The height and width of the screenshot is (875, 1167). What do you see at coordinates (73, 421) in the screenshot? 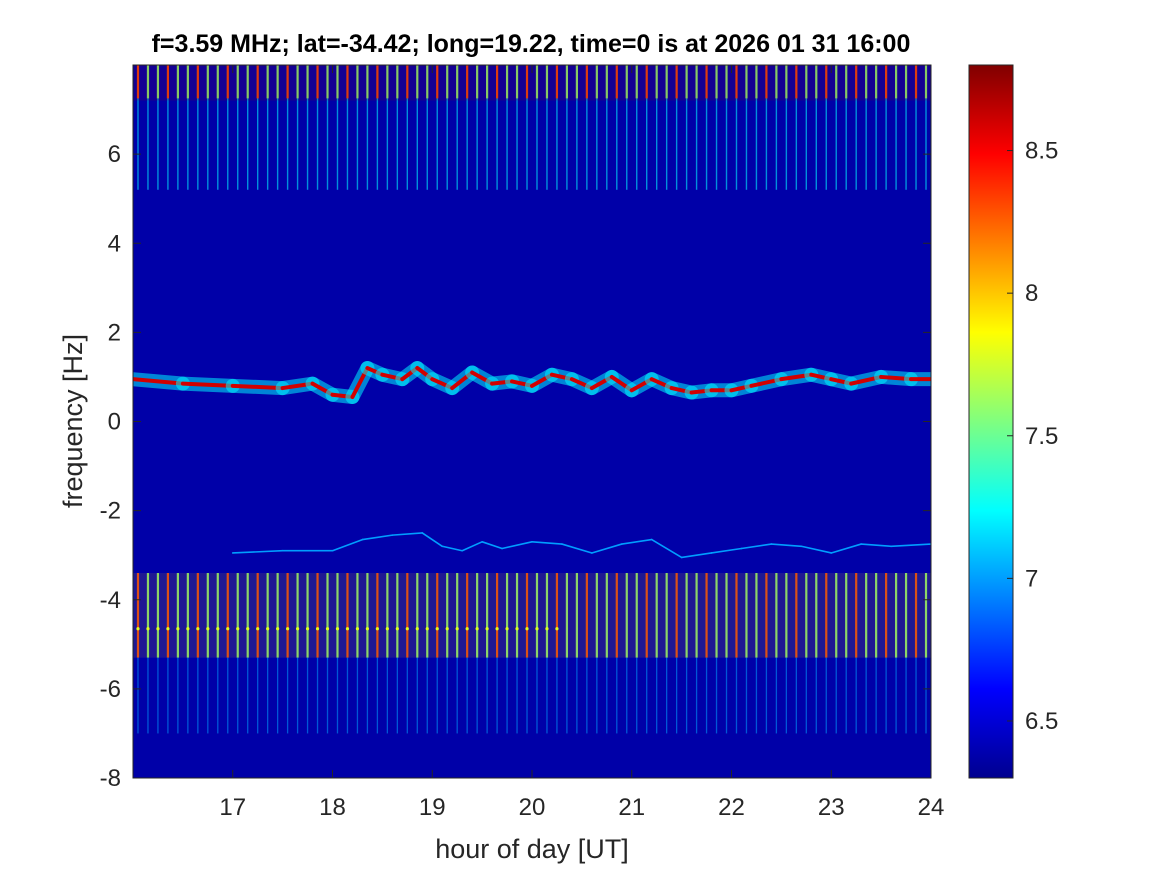
I see `y-axis-label: frequency [Hz]` at bounding box center [73, 421].